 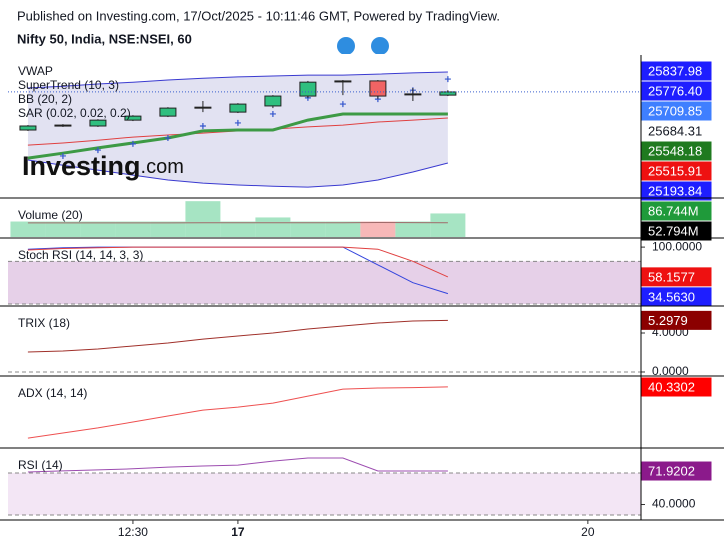 What do you see at coordinates (675, 90) in the screenshot?
I see `axis-label: 25776.40` at bounding box center [675, 90].